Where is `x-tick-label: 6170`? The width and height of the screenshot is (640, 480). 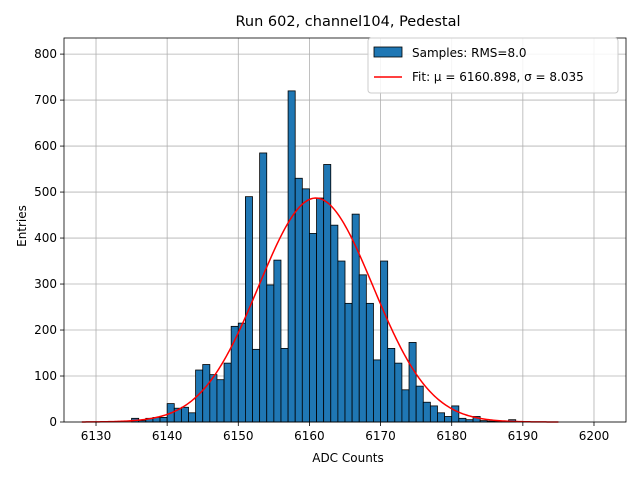
x-tick-label: 6170 is located at coordinates (380, 436).